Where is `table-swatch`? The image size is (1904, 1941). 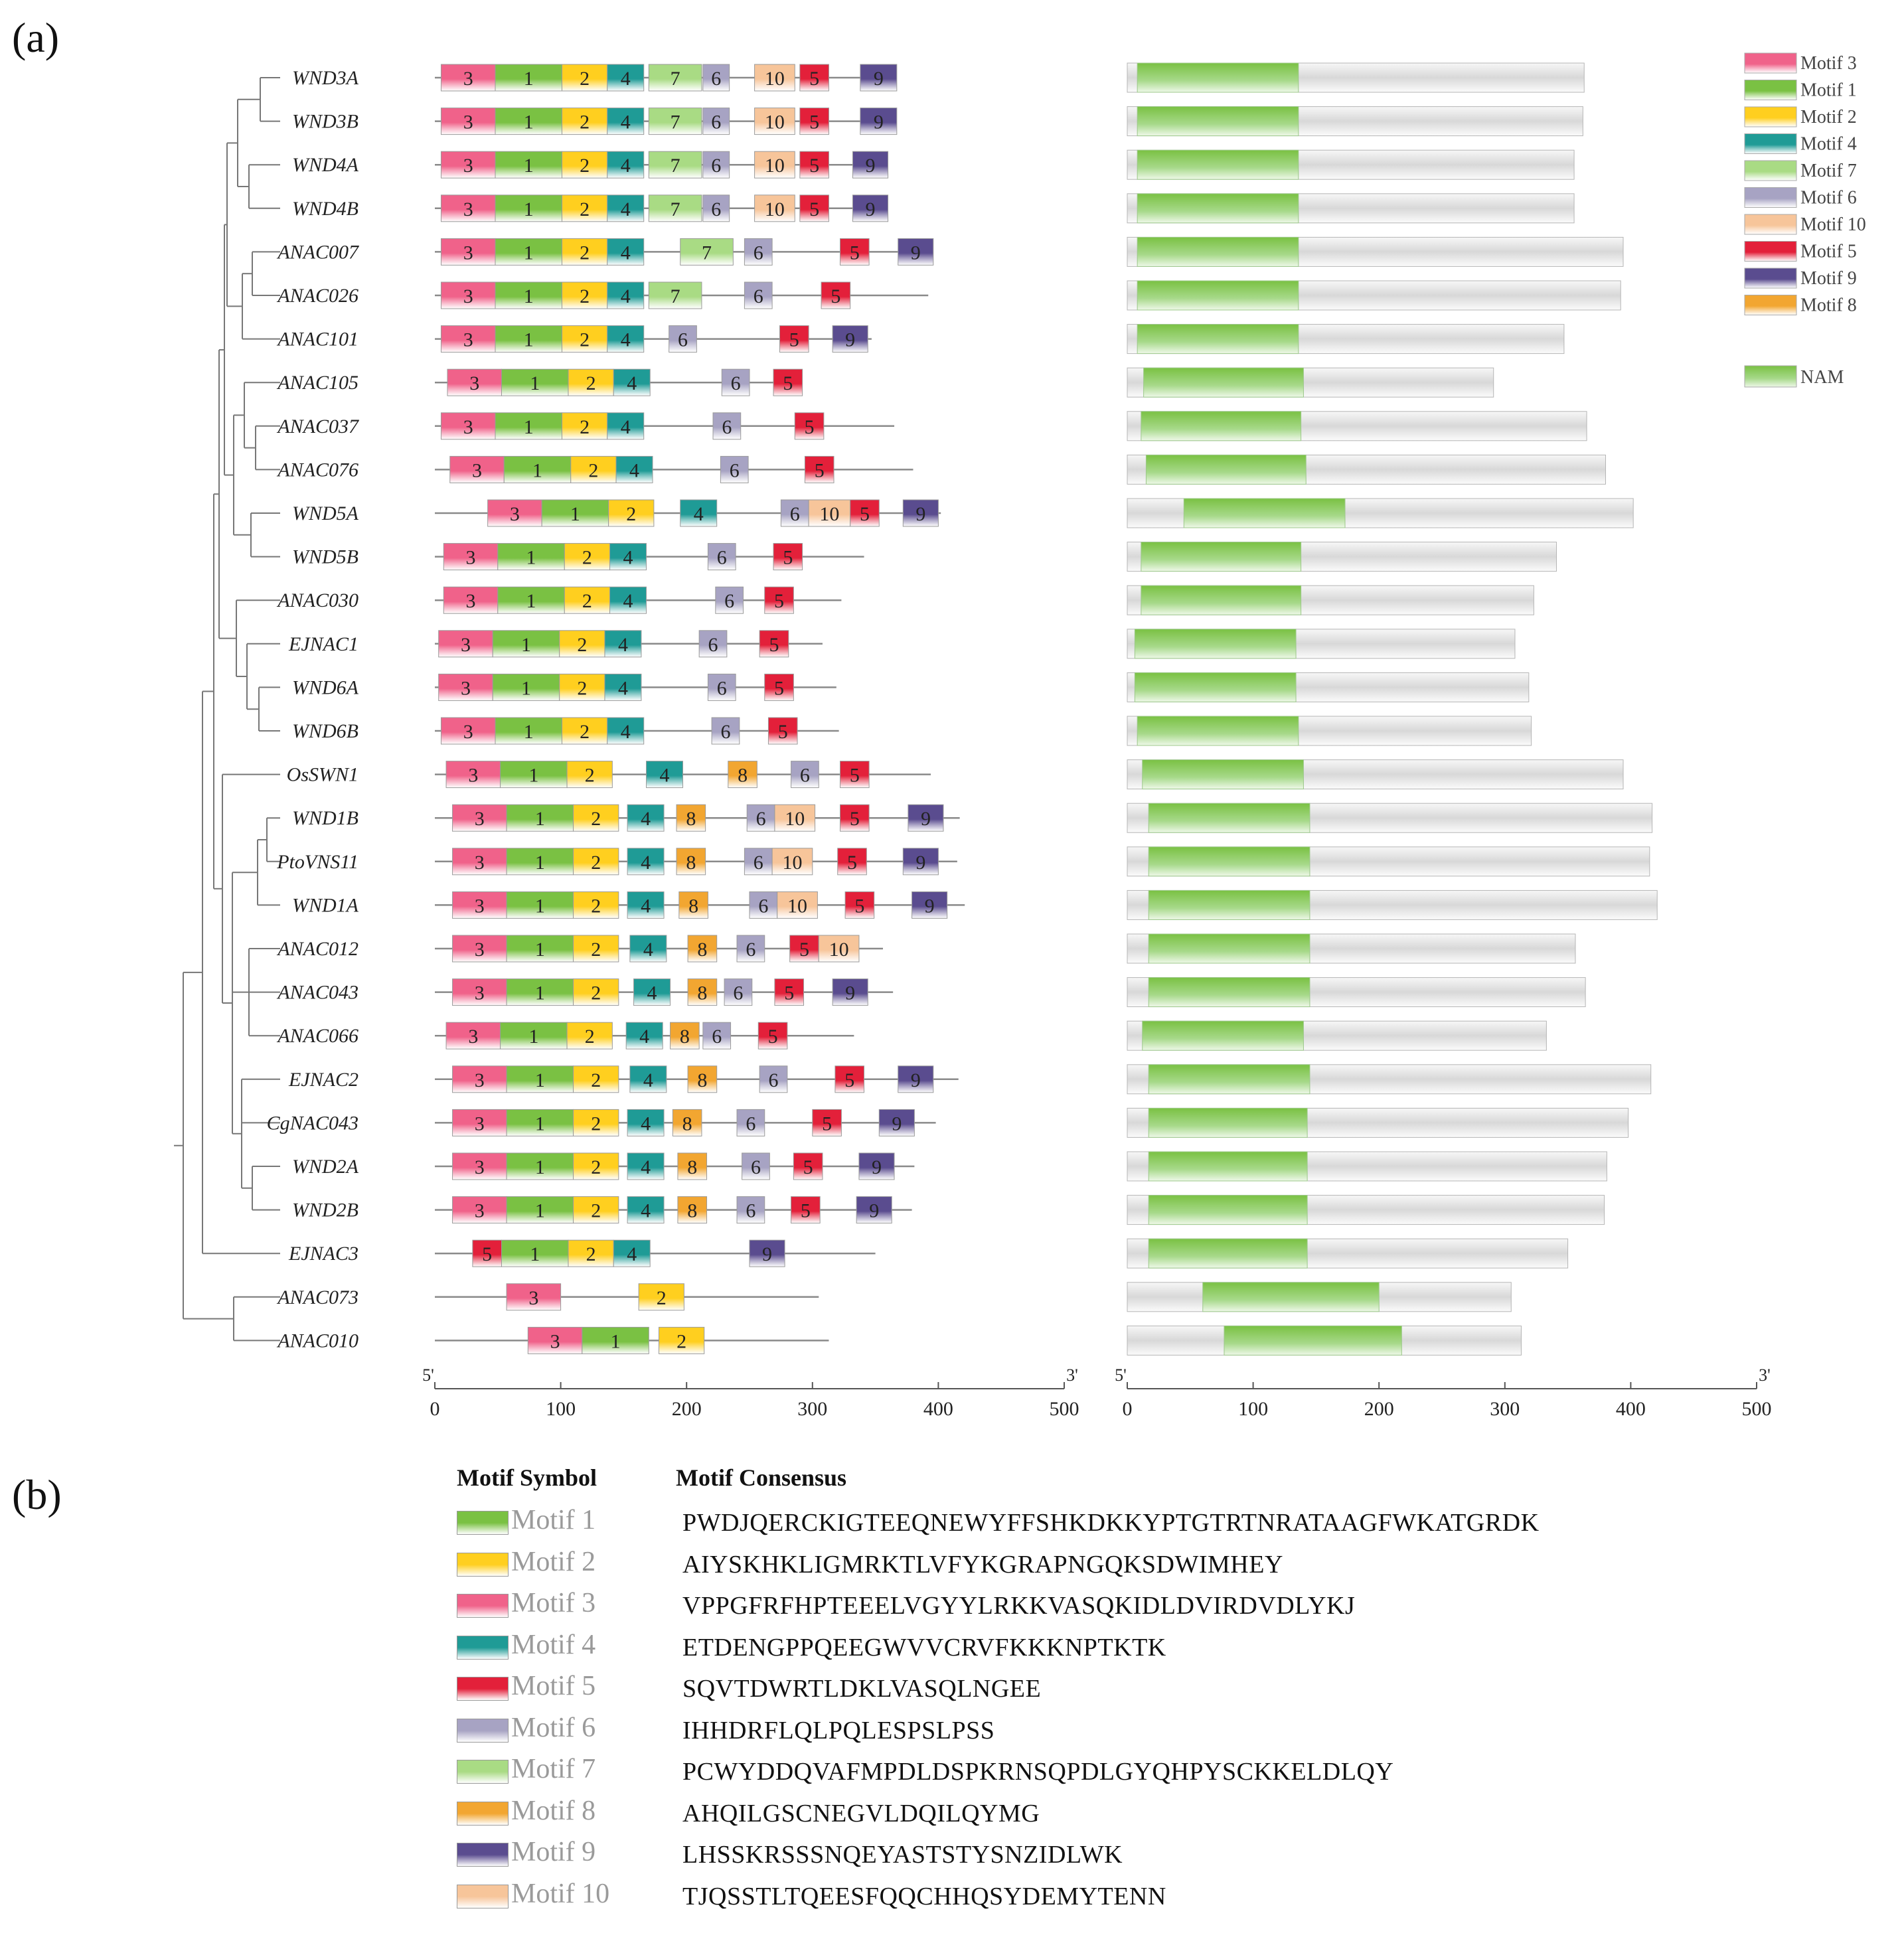 table-swatch is located at coordinates (483, 1772).